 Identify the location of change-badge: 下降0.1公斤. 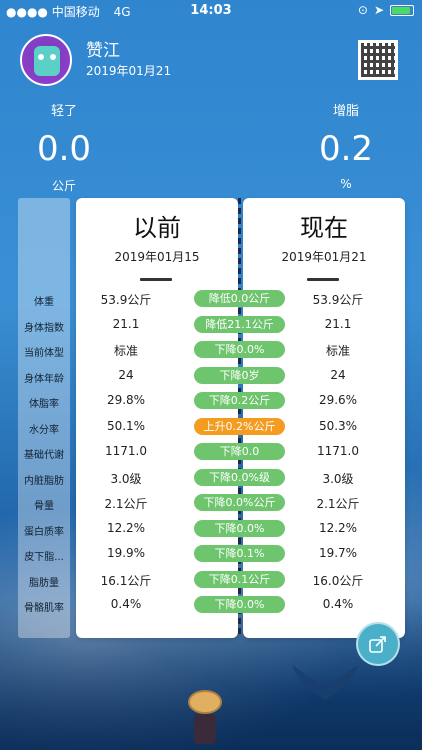
(239, 579).